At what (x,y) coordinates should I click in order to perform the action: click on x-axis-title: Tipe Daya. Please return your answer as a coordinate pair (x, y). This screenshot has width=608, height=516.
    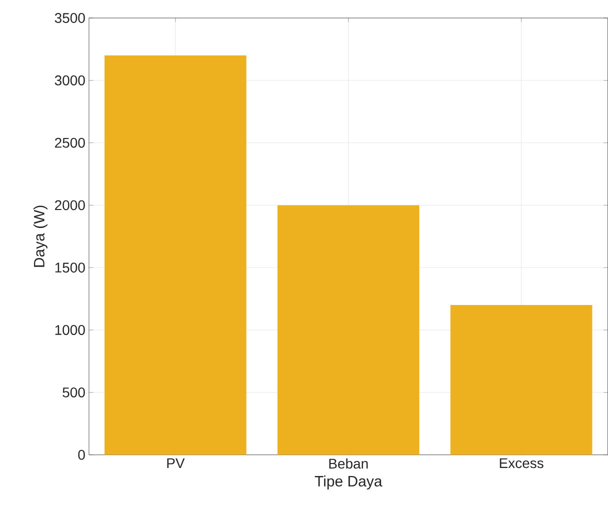
    Looking at the image, I should click on (348, 483).